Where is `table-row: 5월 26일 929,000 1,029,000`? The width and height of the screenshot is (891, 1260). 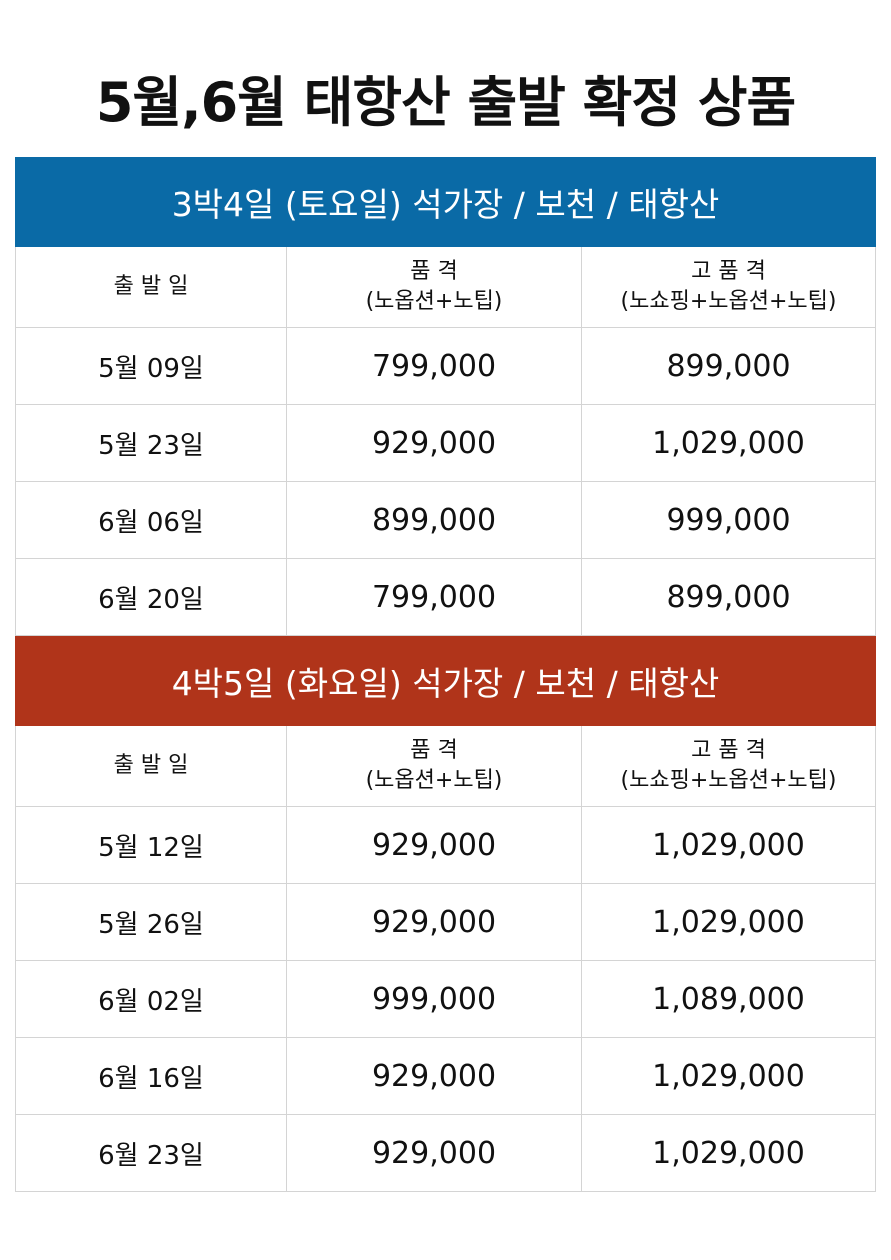
table-row: 5월 26일 929,000 1,029,000 is located at coordinates (445, 922).